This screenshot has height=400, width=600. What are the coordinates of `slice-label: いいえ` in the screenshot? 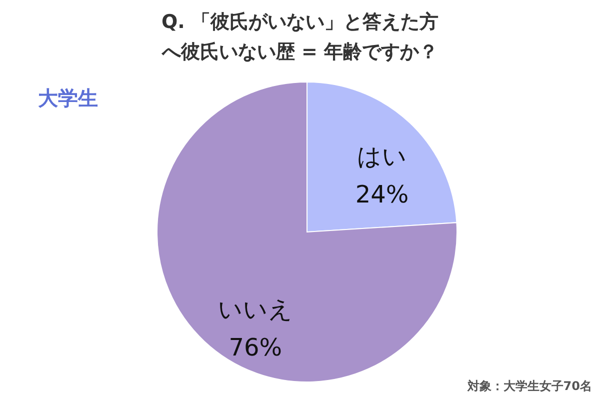 It's located at (255, 310).